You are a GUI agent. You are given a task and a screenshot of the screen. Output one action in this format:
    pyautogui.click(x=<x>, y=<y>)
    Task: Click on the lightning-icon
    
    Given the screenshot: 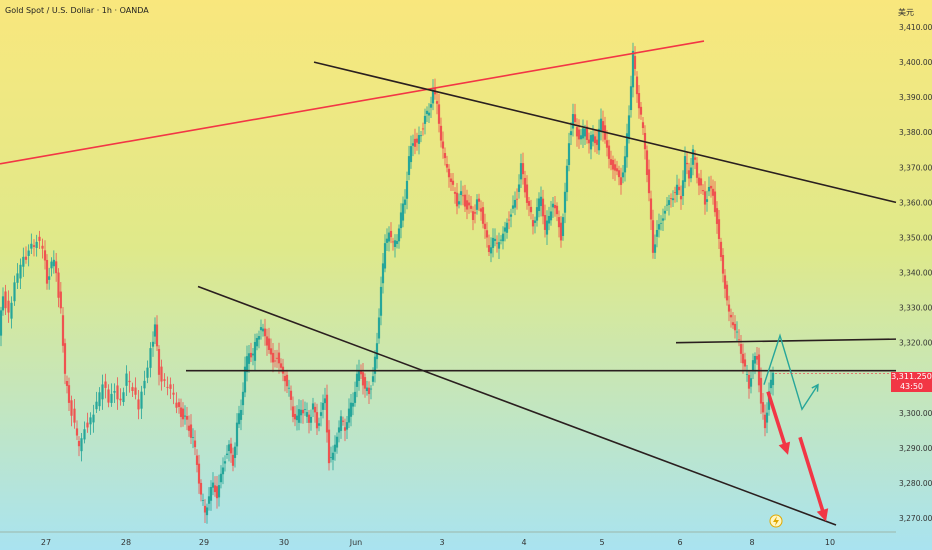 What is the action you would take?
    pyautogui.click(x=776, y=521)
    